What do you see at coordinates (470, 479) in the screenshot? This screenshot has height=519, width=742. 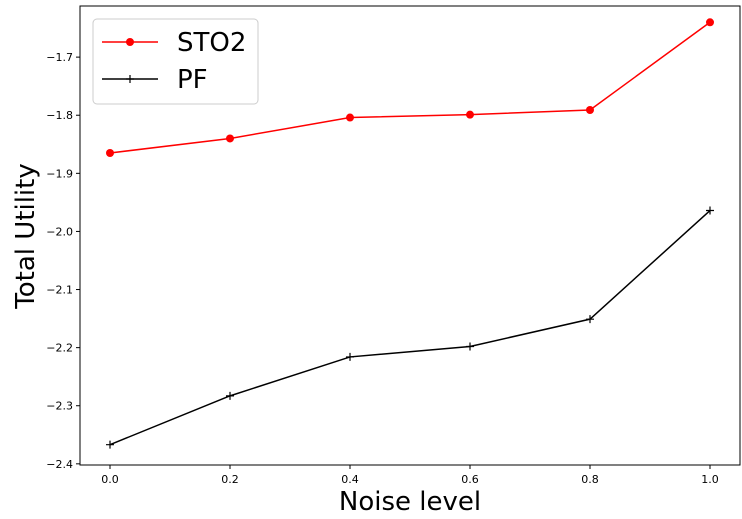 I see `x-tick-label-3: 0.6` at bounding box center [470, 479].